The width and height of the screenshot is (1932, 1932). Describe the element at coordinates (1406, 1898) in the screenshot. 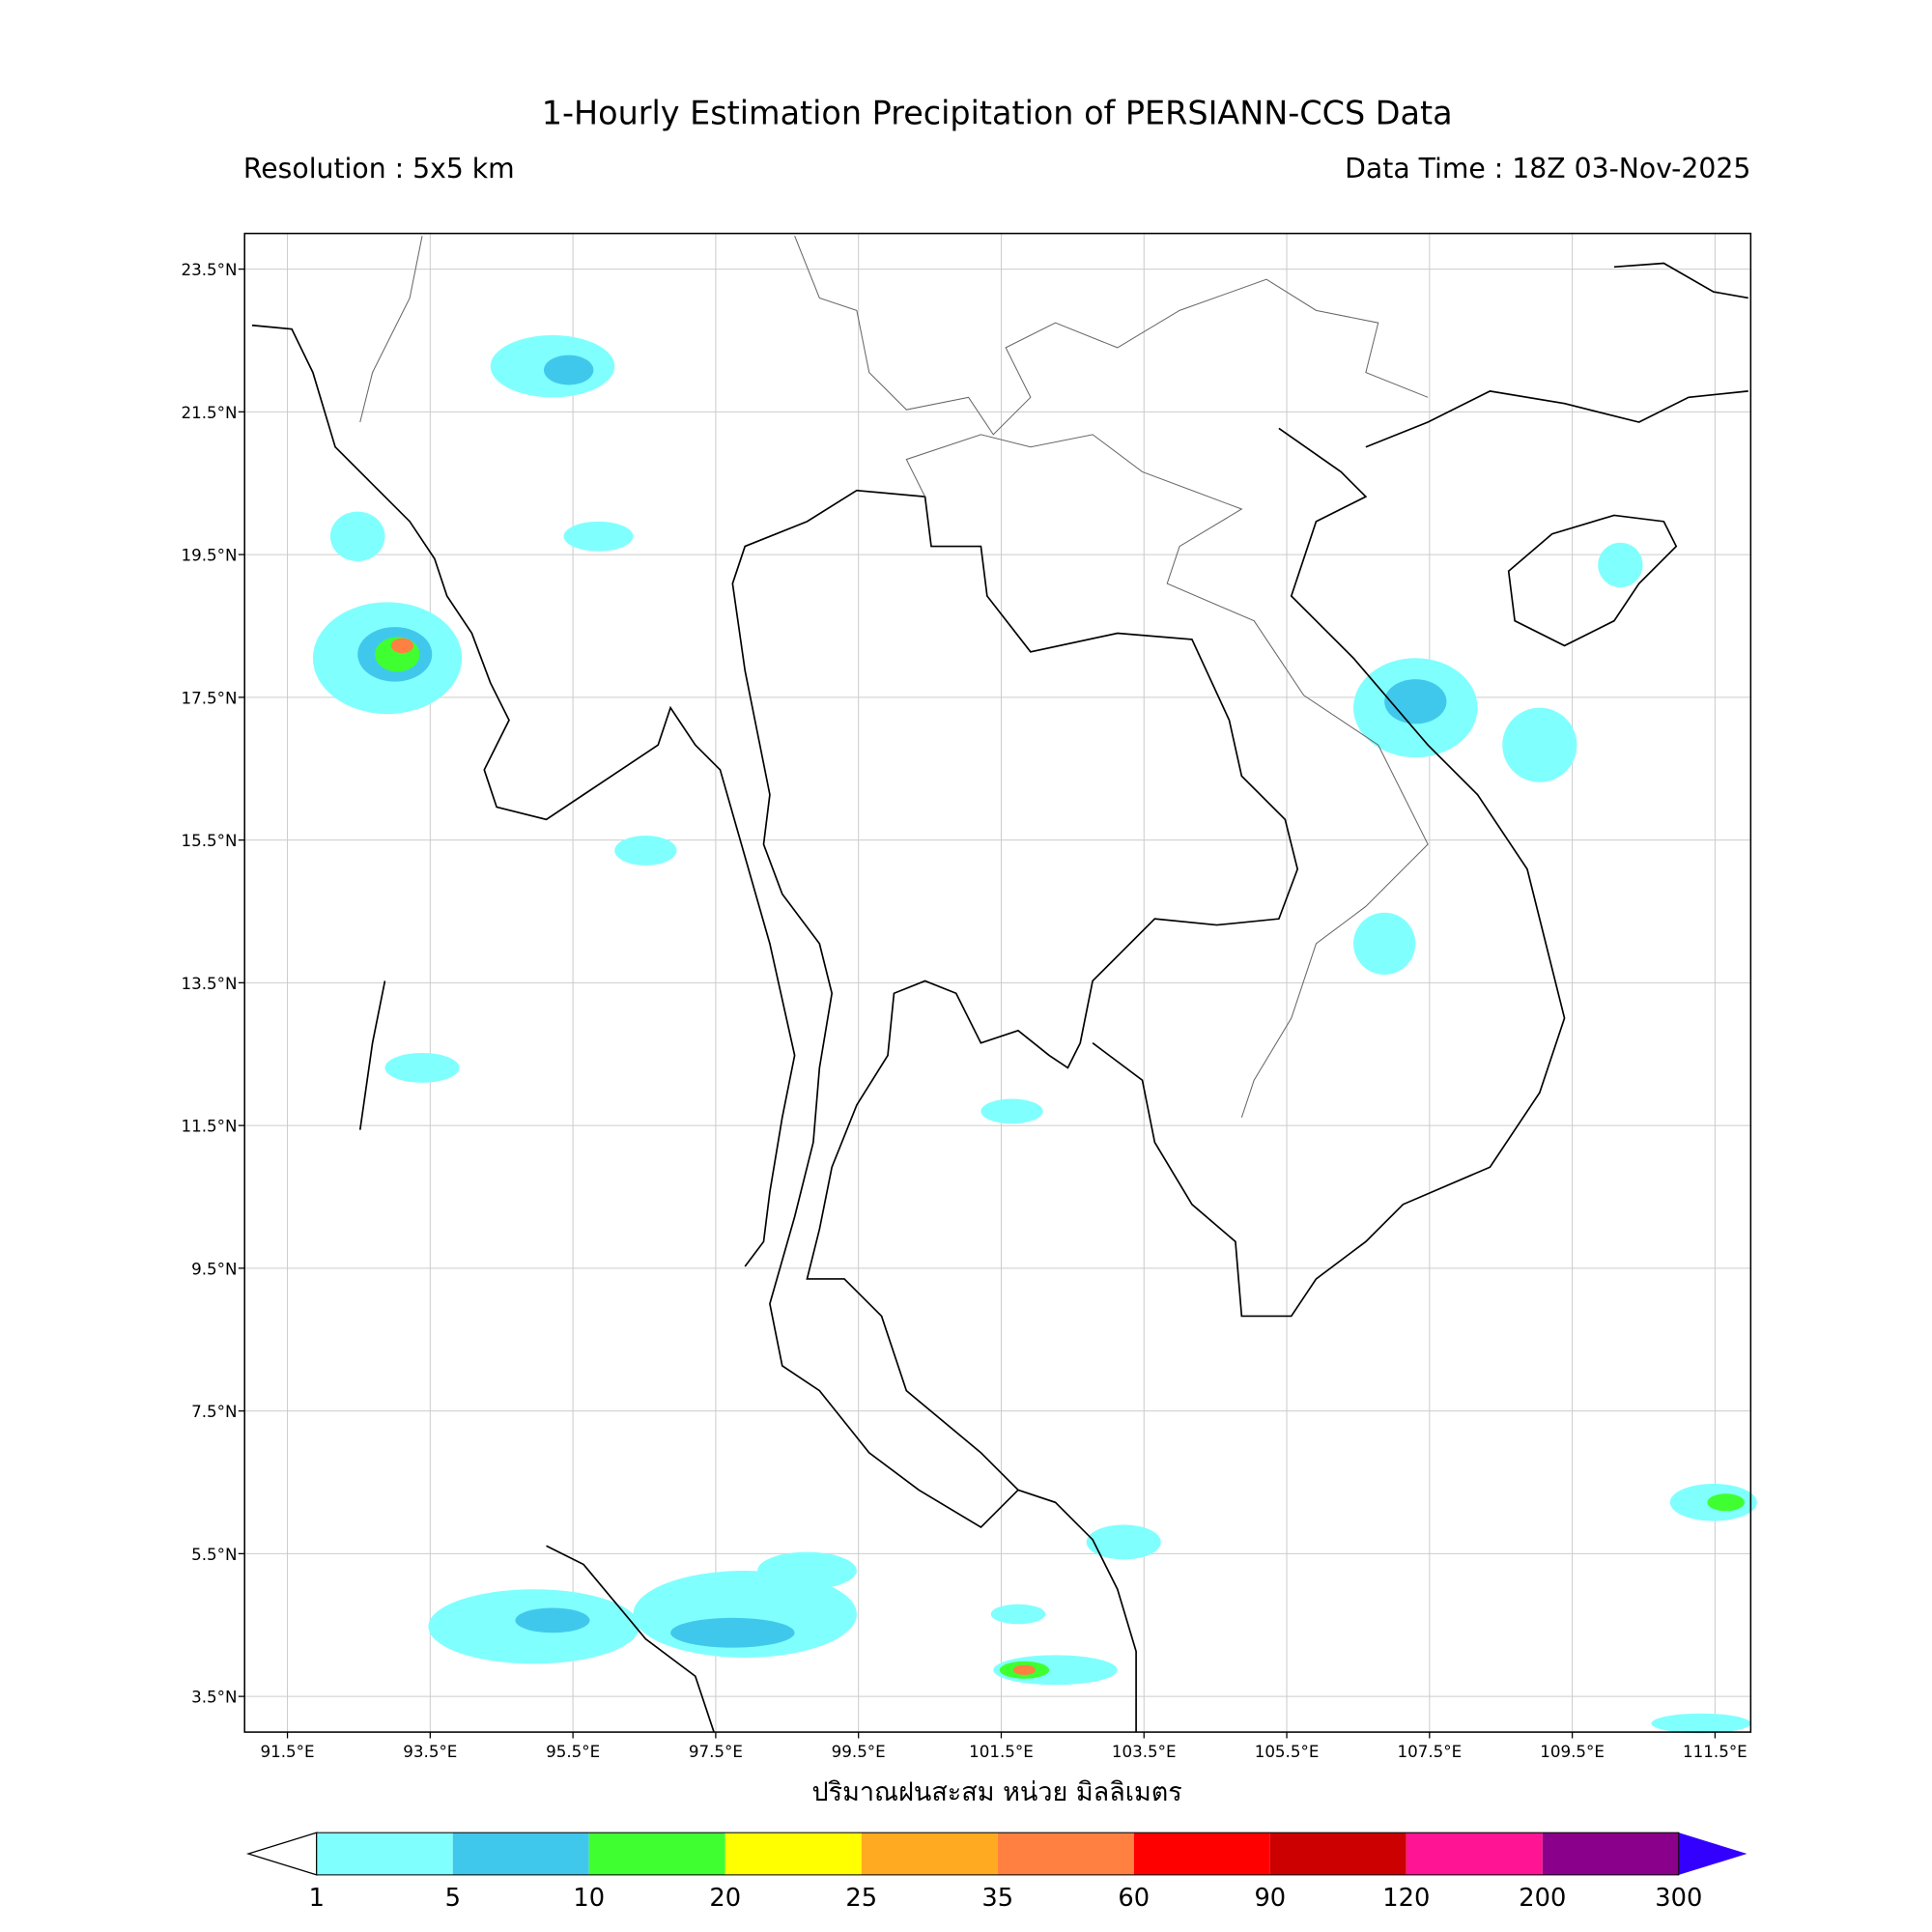

I see `colorbar-label: 120` at that location.